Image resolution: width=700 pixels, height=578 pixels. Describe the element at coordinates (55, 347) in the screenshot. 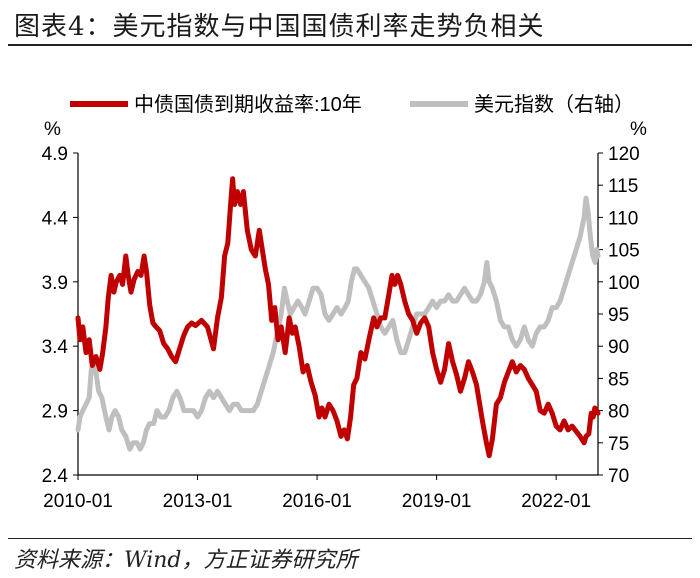

I see `left-tick-label: 3.4` at that location.